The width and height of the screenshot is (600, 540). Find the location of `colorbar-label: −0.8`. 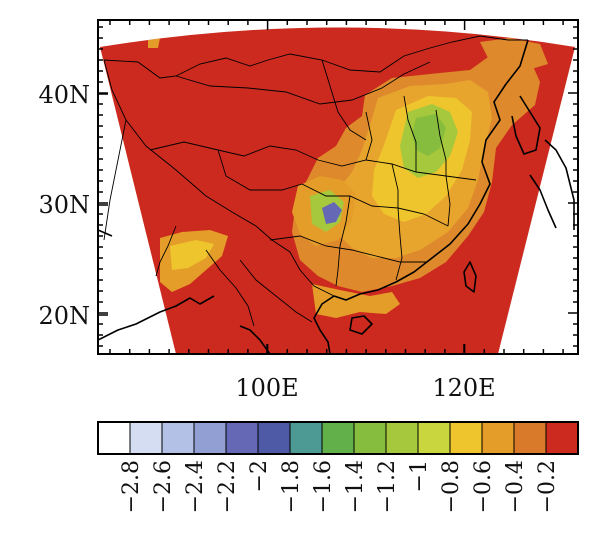

colorbar-label: −0.8 is located at coordinates (451, 486).